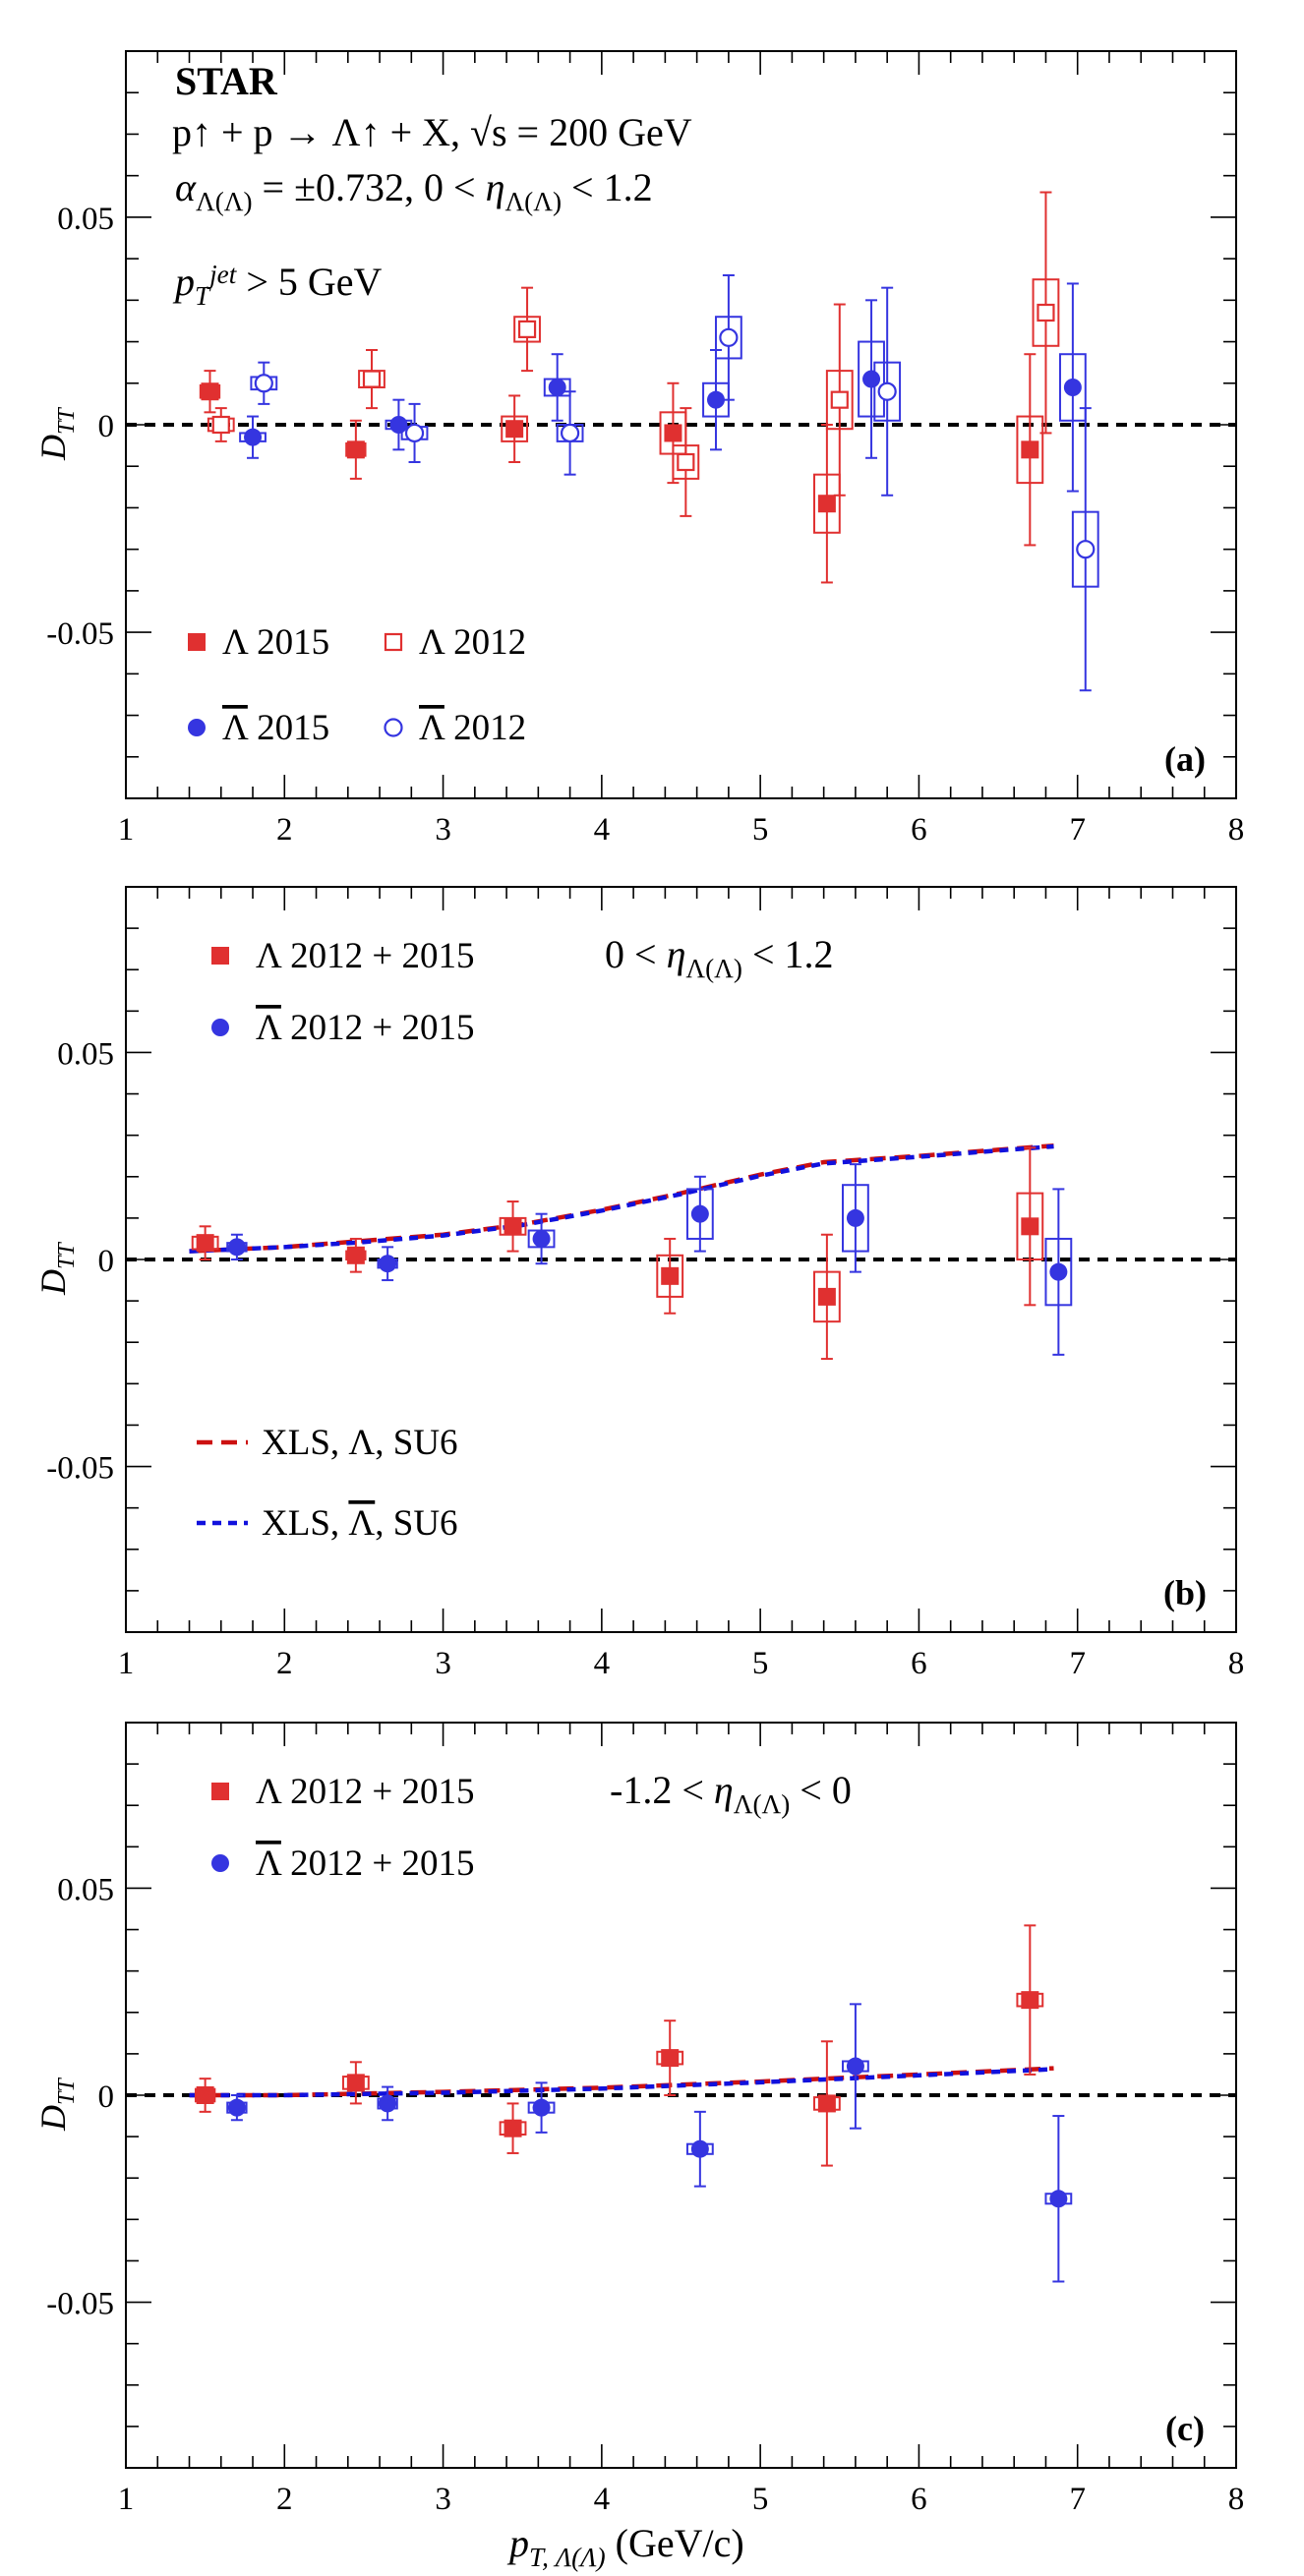 The height and width of the screenshot is (2576, 1304). I want to click on jet-pt-cut-label: pTjet > 5 GeV, so click(277, 285).